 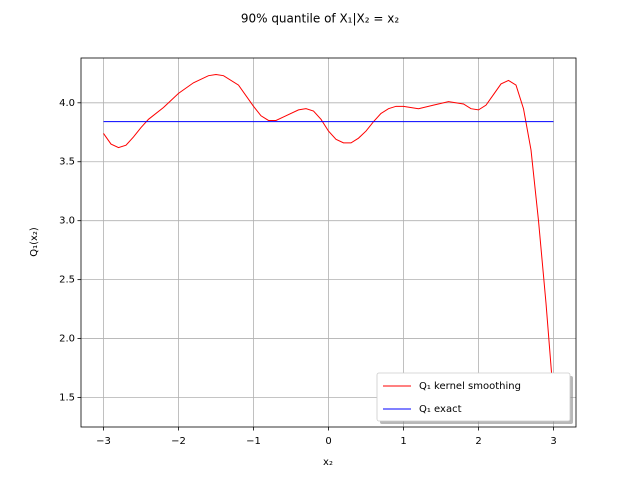 I want to click on x-axis-label: x₂, so click(x=328, y=462).